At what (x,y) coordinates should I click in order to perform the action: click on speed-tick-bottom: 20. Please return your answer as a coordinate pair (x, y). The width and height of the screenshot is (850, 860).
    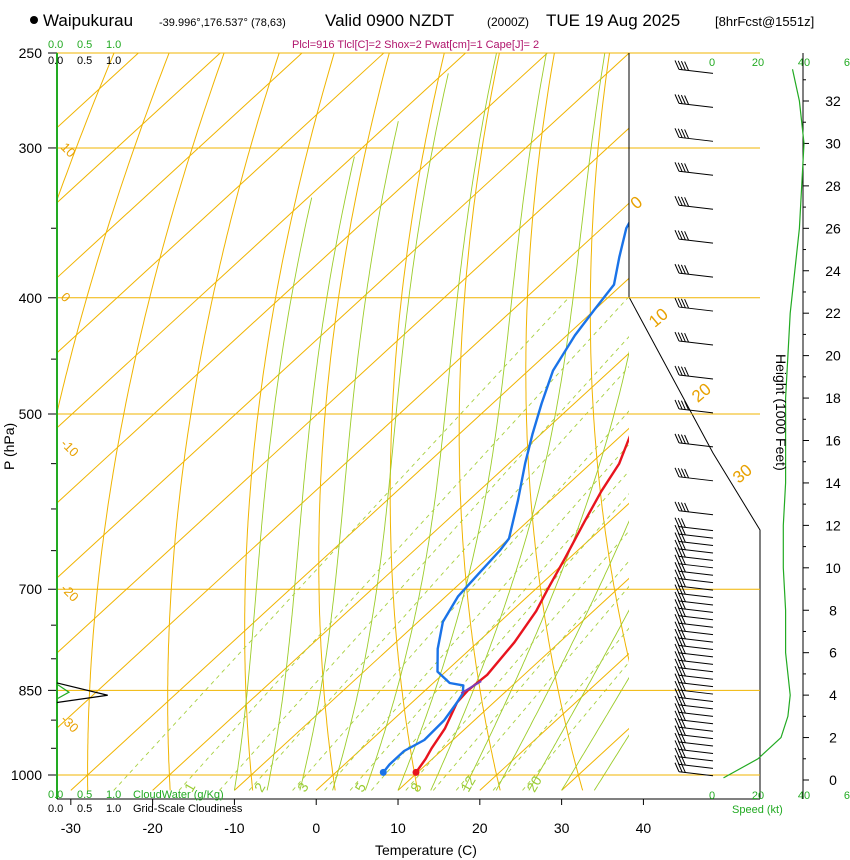
    Looking at the image, I should click on (758, 796).